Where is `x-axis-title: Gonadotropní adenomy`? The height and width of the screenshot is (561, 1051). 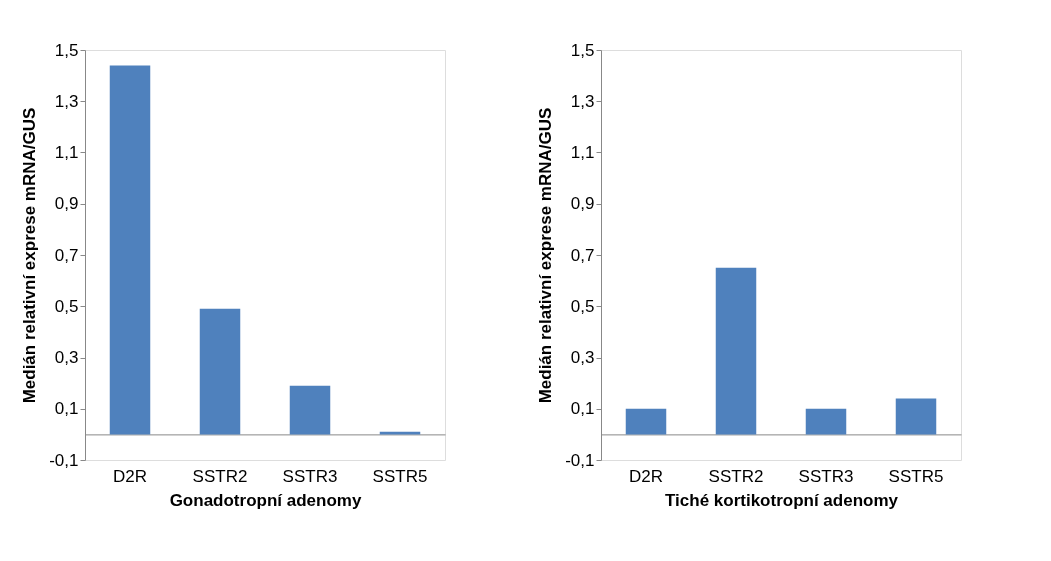
x-axis-title: Gonadotropní adenomy is located at coordinates (265, 500).